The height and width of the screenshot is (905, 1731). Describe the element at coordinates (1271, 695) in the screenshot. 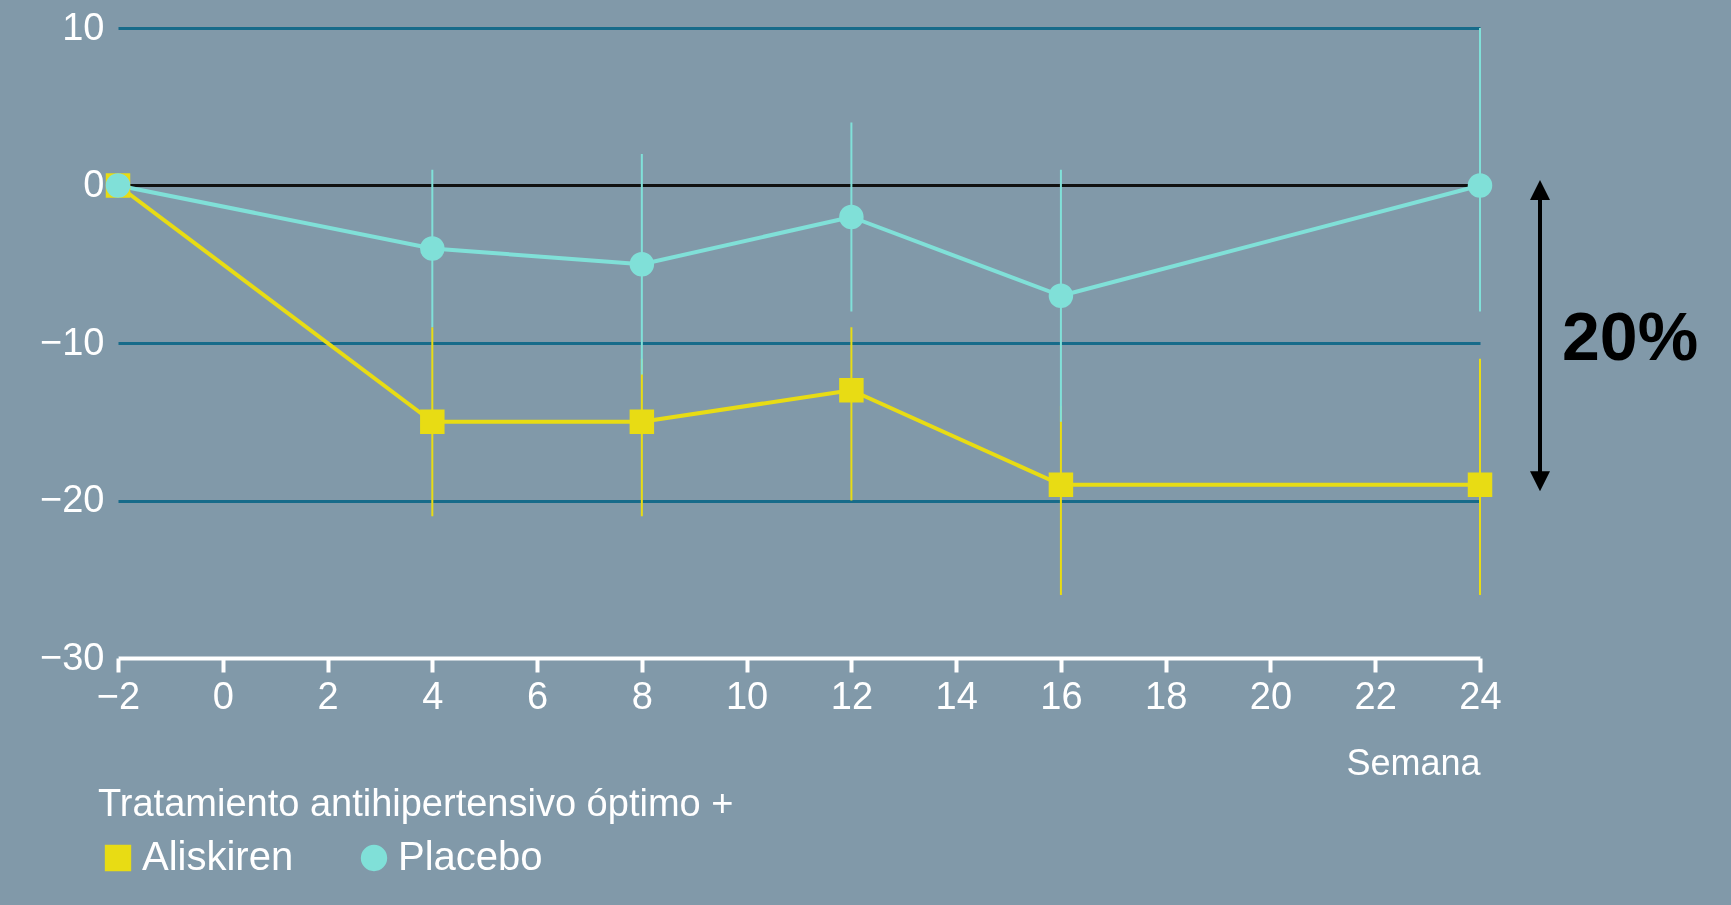

I see `x-tick-label: 20` at that location.